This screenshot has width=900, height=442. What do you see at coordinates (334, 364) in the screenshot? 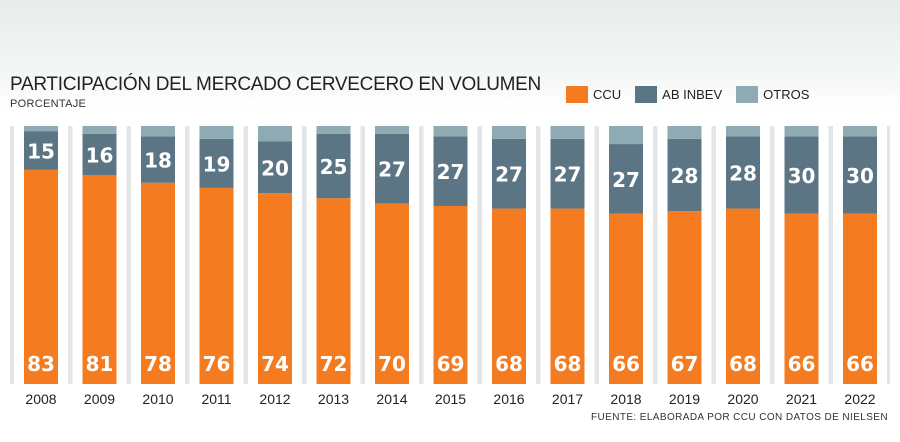
I see `data-label-ccu: 72` at bounding box center [334, 364].